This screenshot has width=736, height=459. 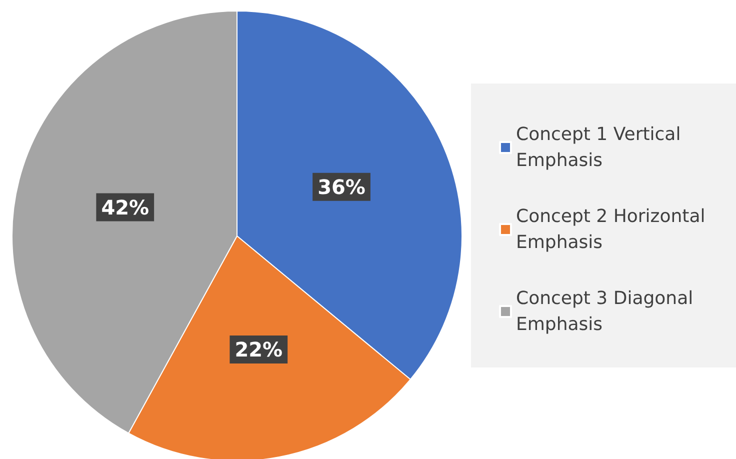 What do you see at coordinates (601, 147) in the screenshot?
I see `legend-label: Concept 1 Vertical Emphasis` at bounding box center [601, 147].